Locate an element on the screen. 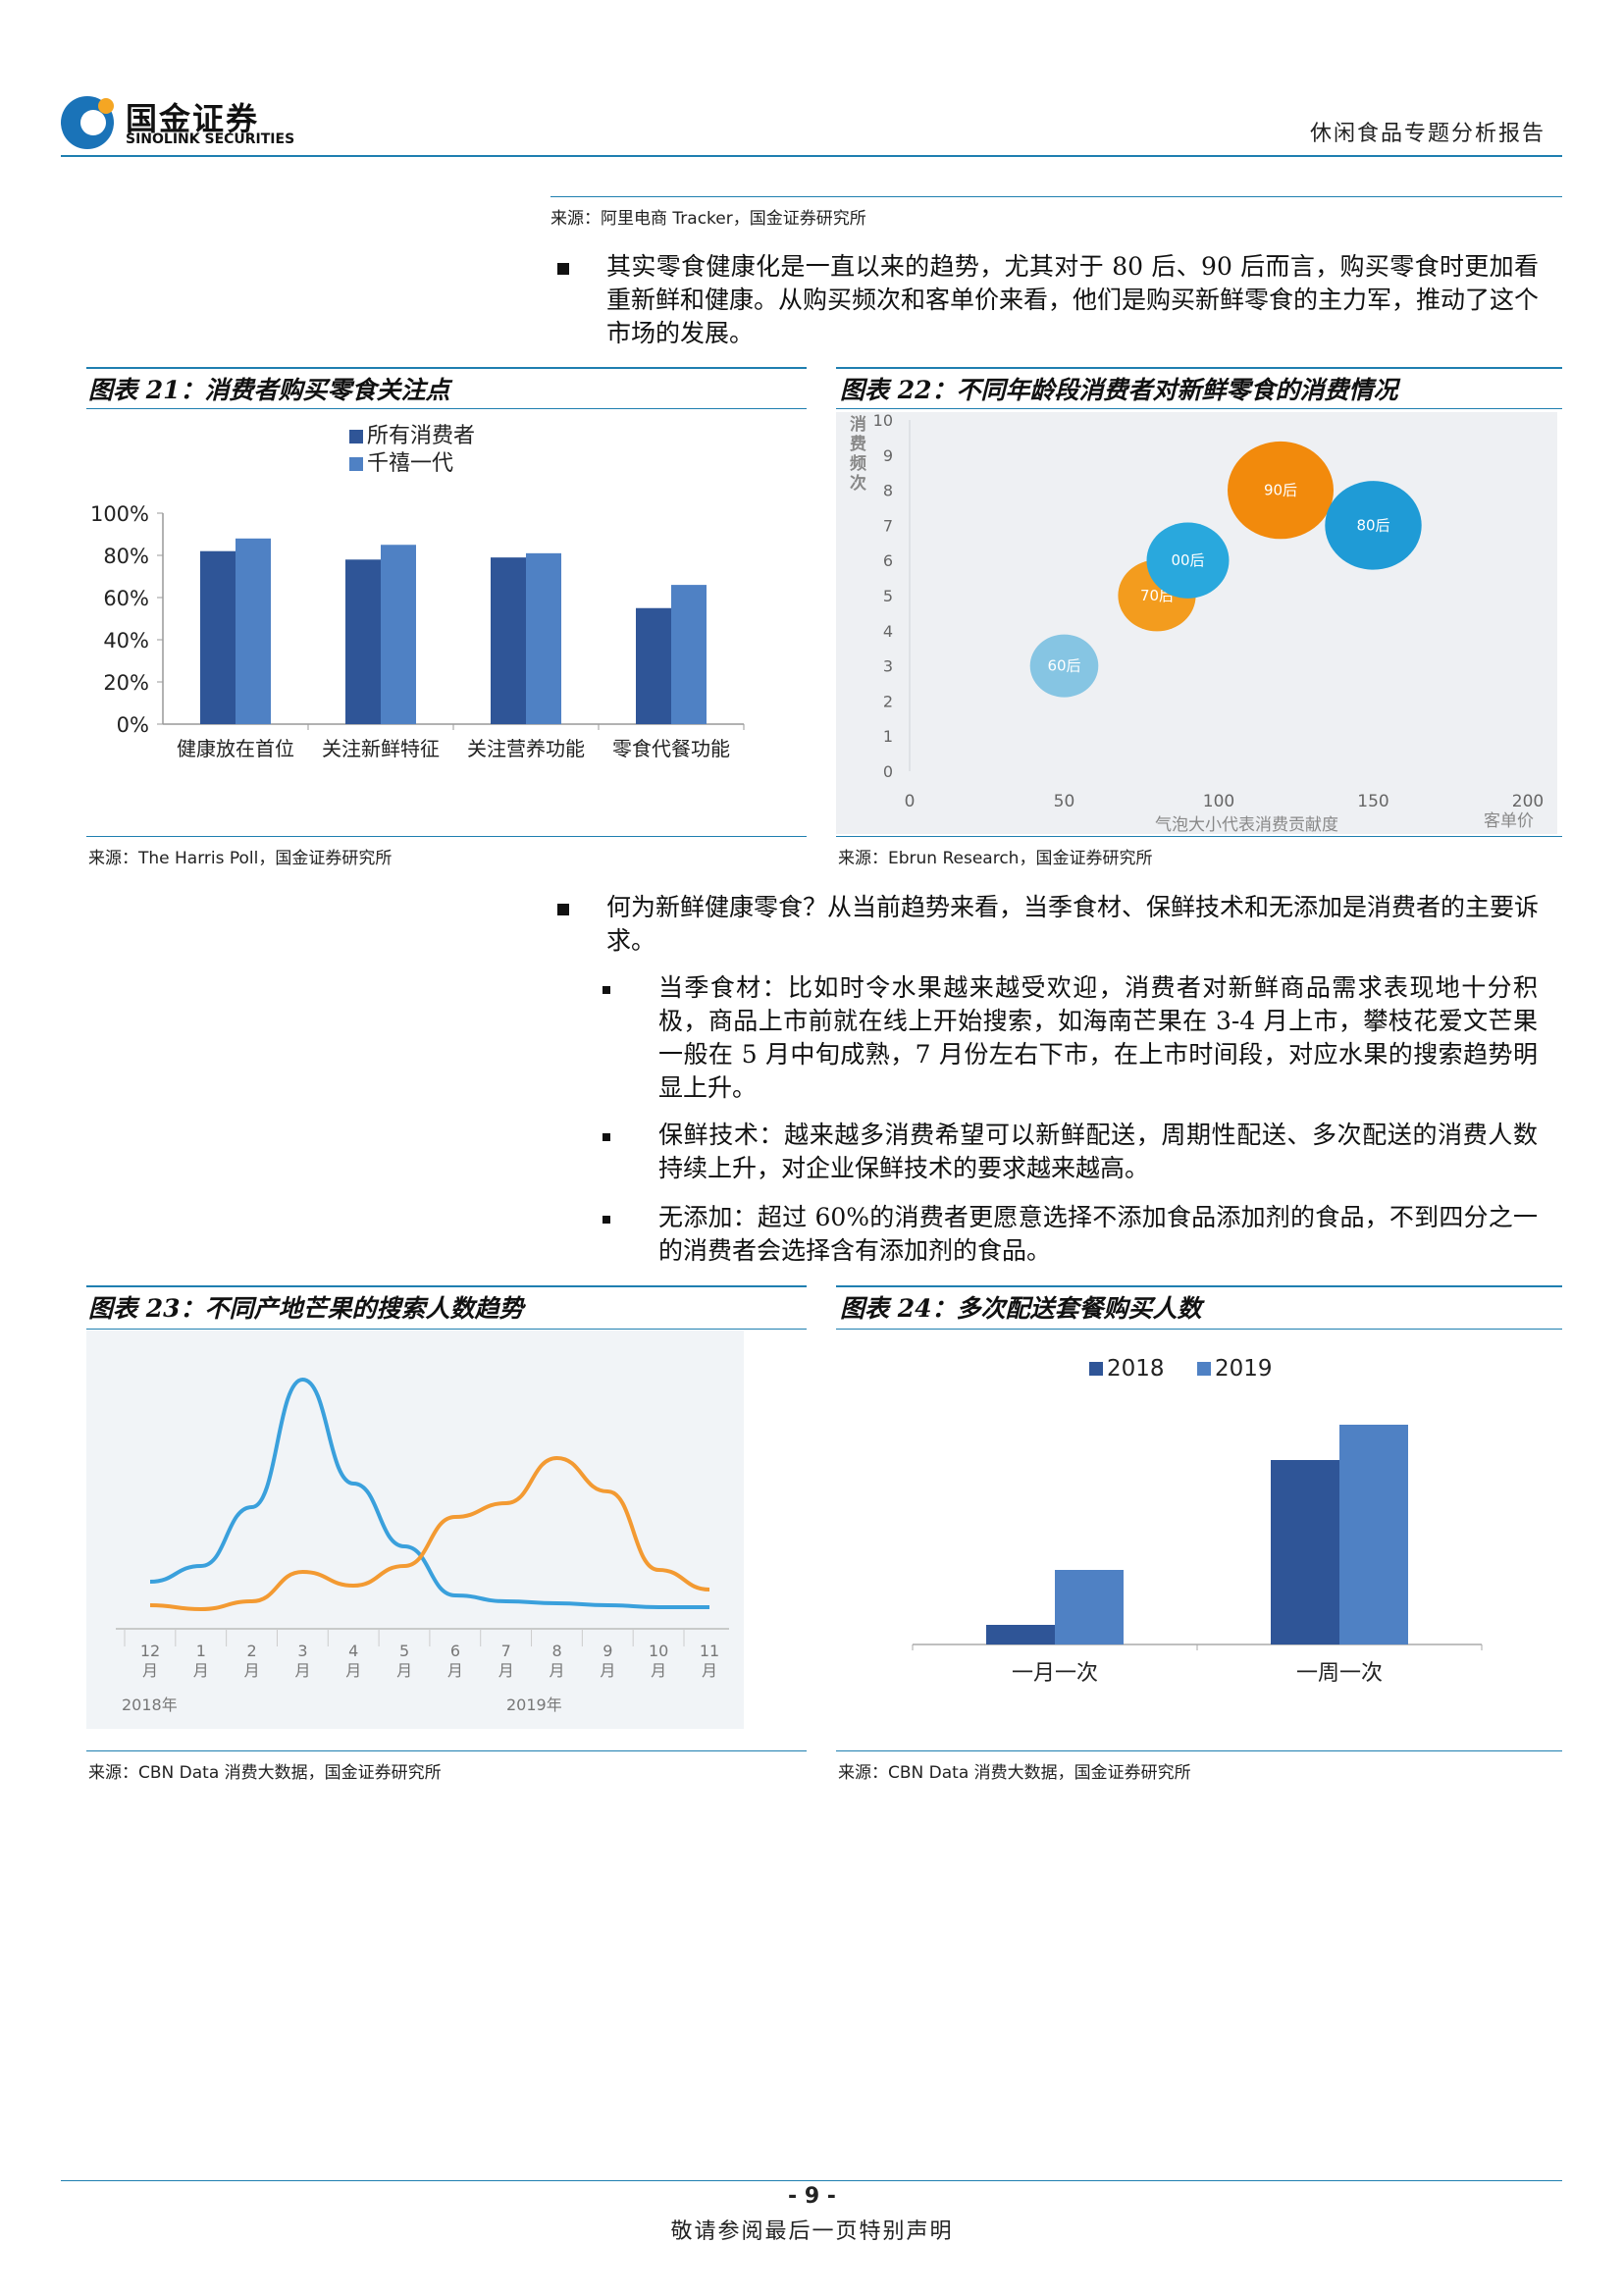 The height and width of the screenshot is (2296, 1624). logo-cn: 国金证券 is located at coordinates (193, 118).